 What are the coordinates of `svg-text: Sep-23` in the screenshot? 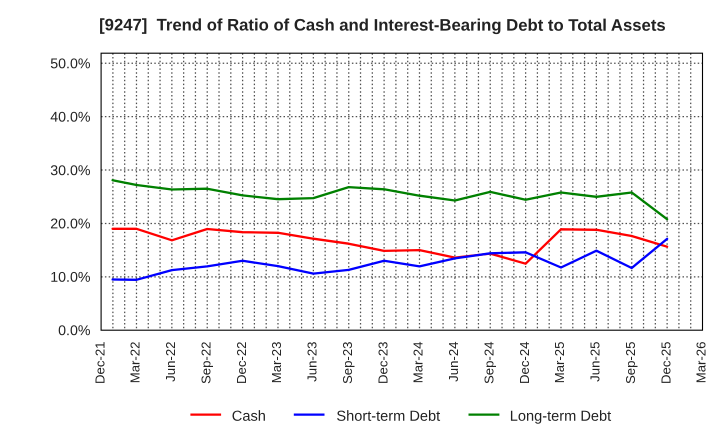 It's located at (347, 363).